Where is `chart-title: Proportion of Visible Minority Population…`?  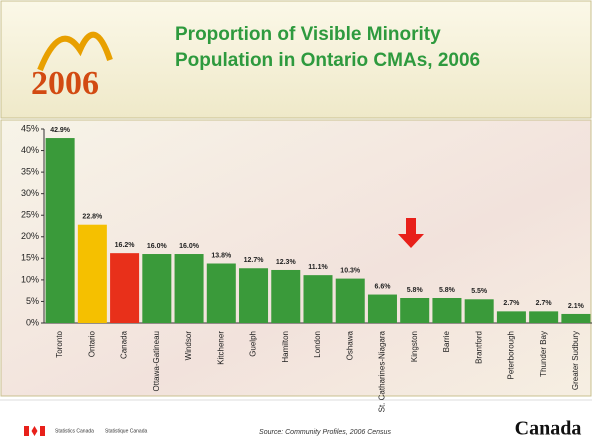 chart-title: Proportion of Visible Minority Population… is located at coordinates (327, 47).